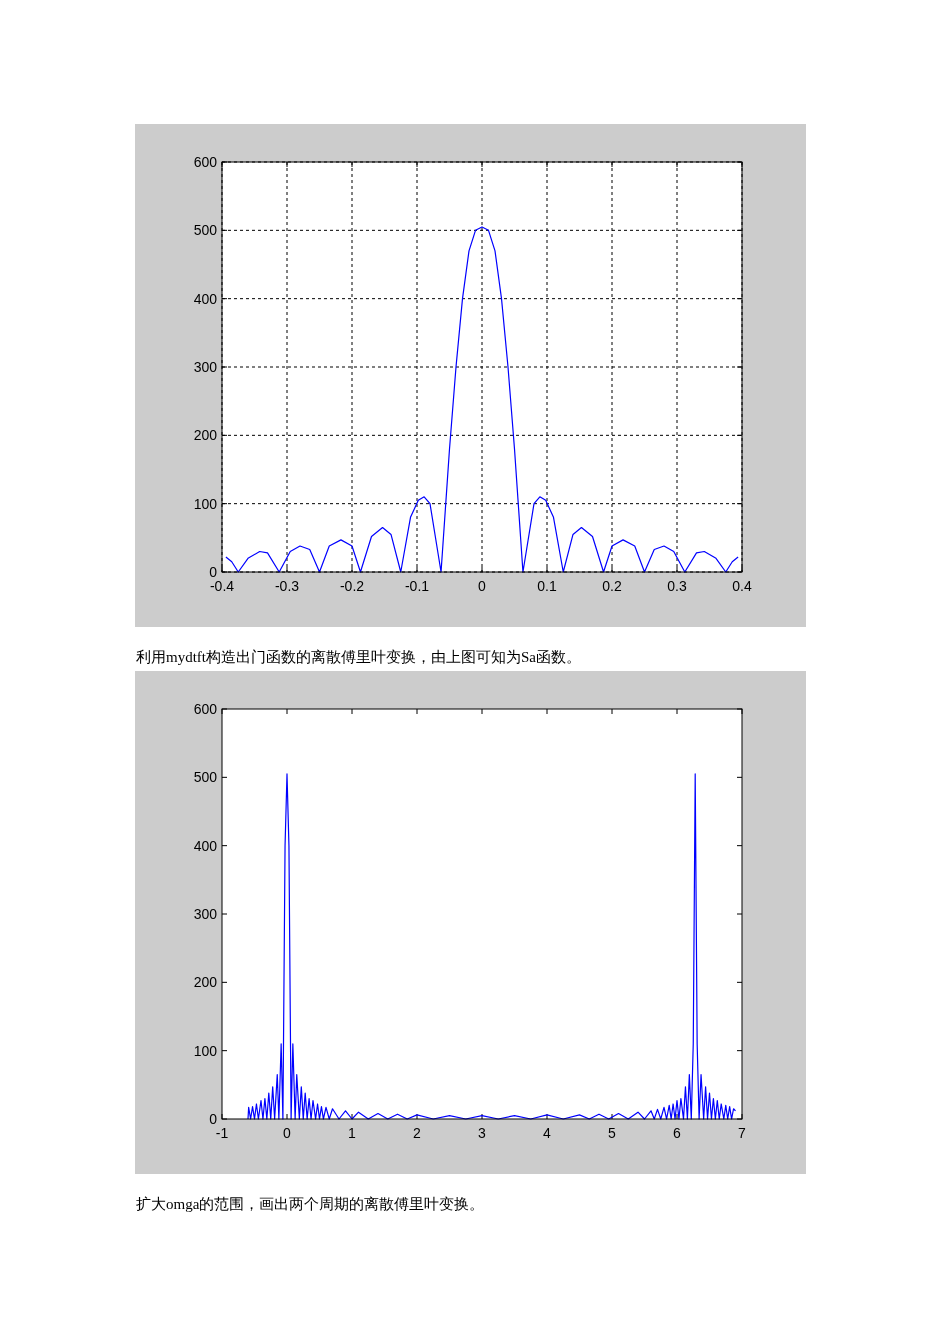  I want to click on x-tick-label: -0.4, so click(222, 586).